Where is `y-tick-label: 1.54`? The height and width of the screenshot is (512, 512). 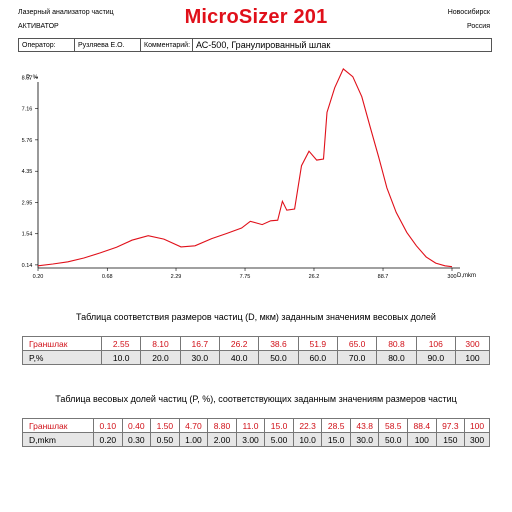 y-tick-label: 1.54 is located at coordinates (27, 235).